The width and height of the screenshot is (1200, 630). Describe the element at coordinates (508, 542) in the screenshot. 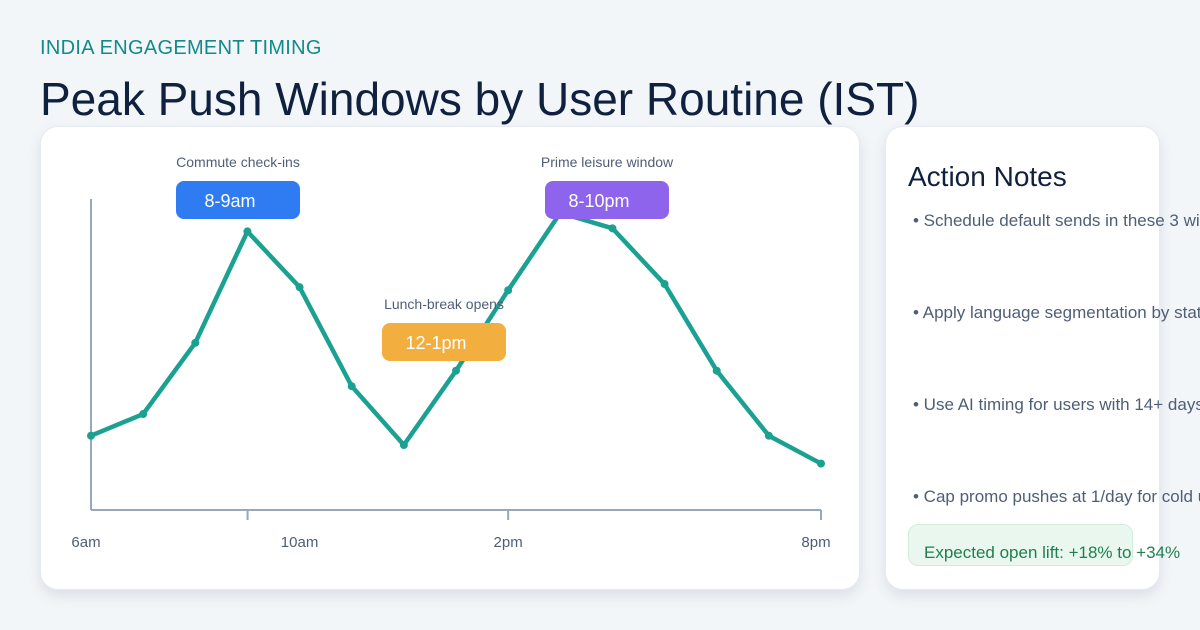

I see `x-tick-label: 2pm` at that location.